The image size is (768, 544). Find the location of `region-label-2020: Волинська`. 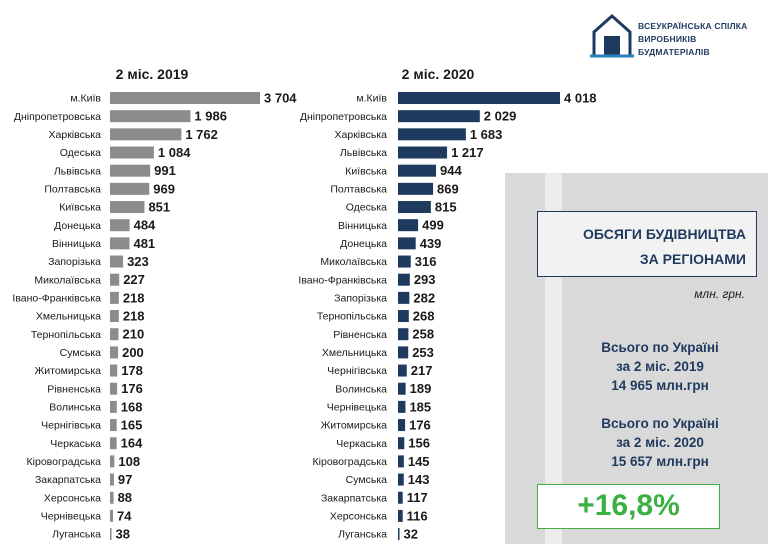

region-label-2020: Волинська is located at coordinates (361, 389).